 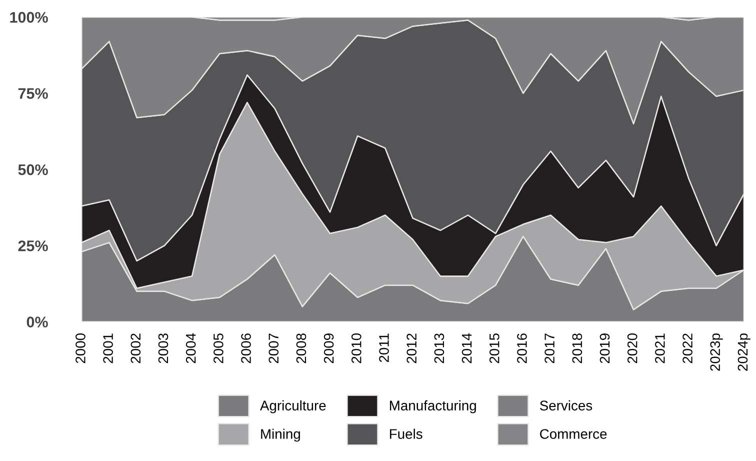 I want to click on x-tick-label: 2019, so click(x=605, y=349).